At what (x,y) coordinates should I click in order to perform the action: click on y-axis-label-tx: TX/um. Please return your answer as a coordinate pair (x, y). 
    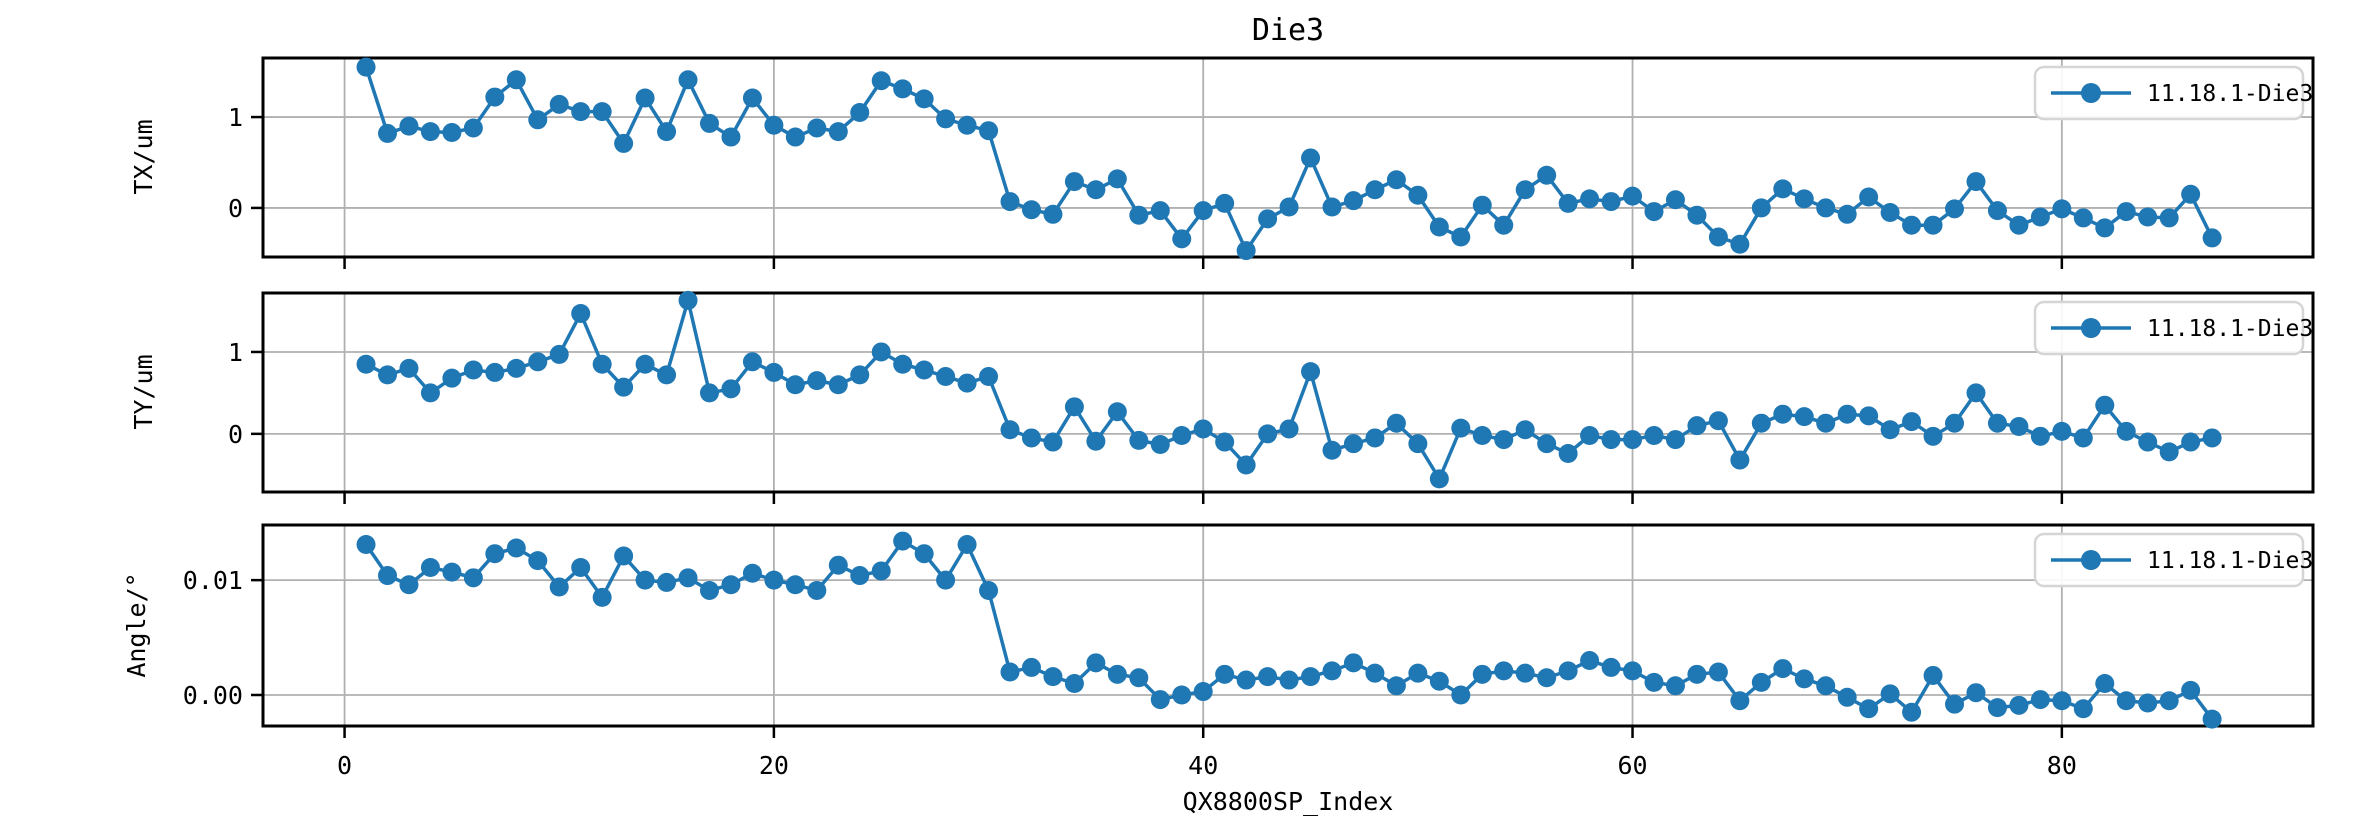
    Looking at the image, I should click on (143, 156).